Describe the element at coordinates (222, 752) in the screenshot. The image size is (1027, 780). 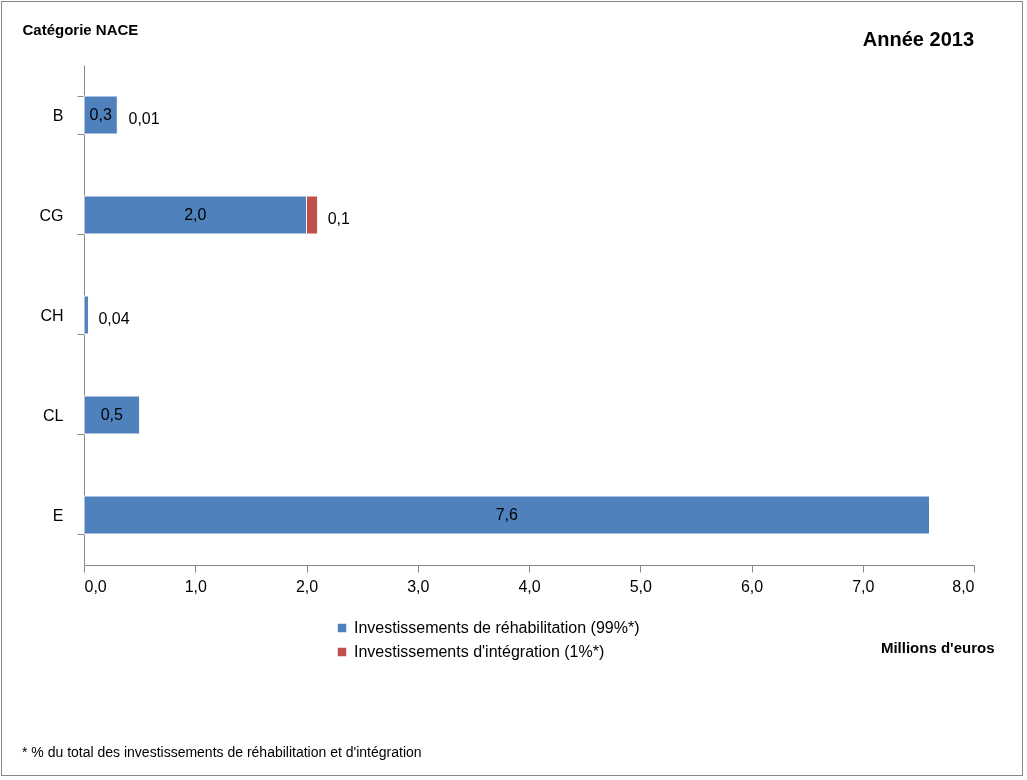
I see `text: * % du total des investissements de réhabilitation et d'intégration` at that location.